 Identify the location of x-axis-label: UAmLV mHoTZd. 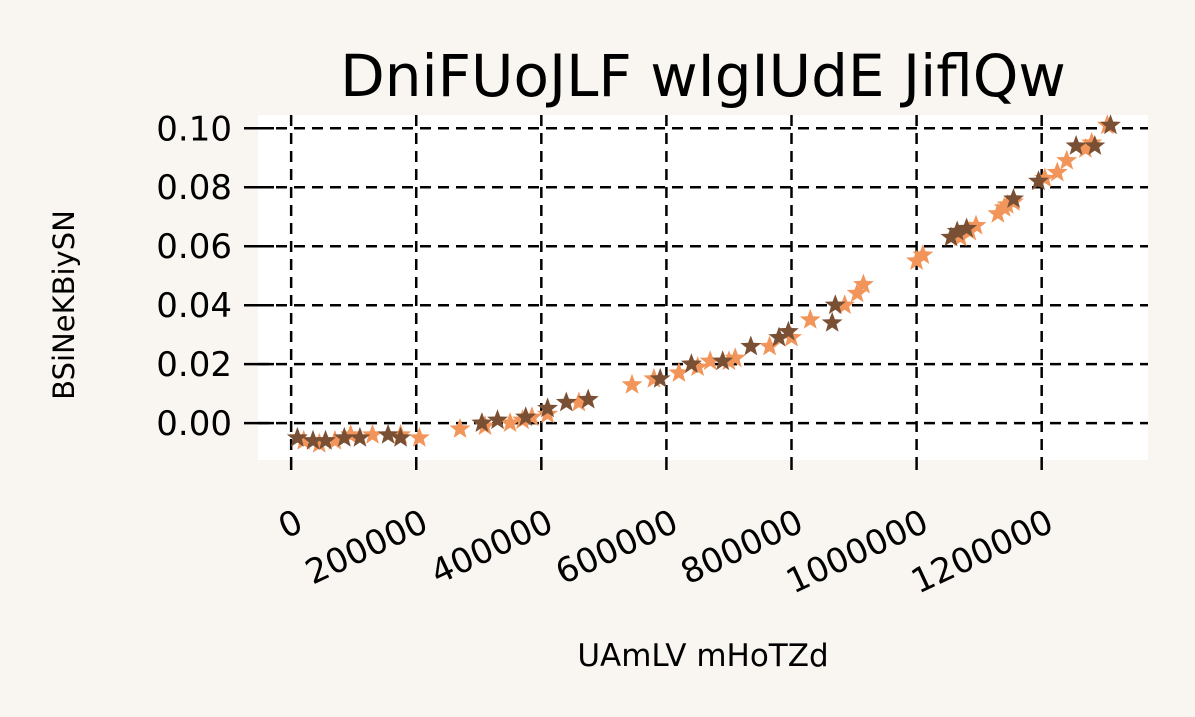
(702, 656).